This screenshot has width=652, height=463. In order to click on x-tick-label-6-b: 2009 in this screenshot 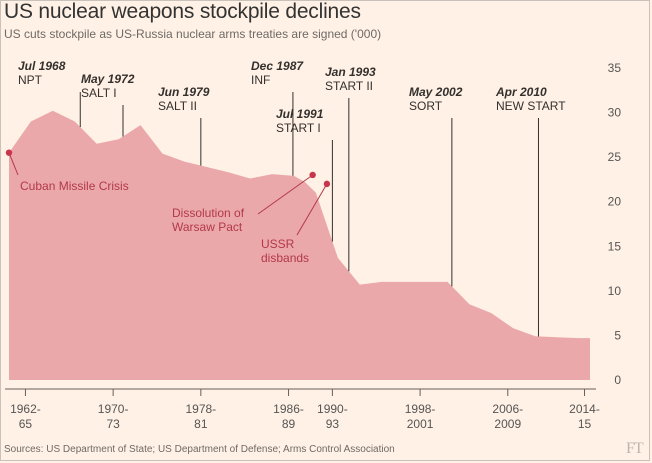, I will do `click(507, 424)`.